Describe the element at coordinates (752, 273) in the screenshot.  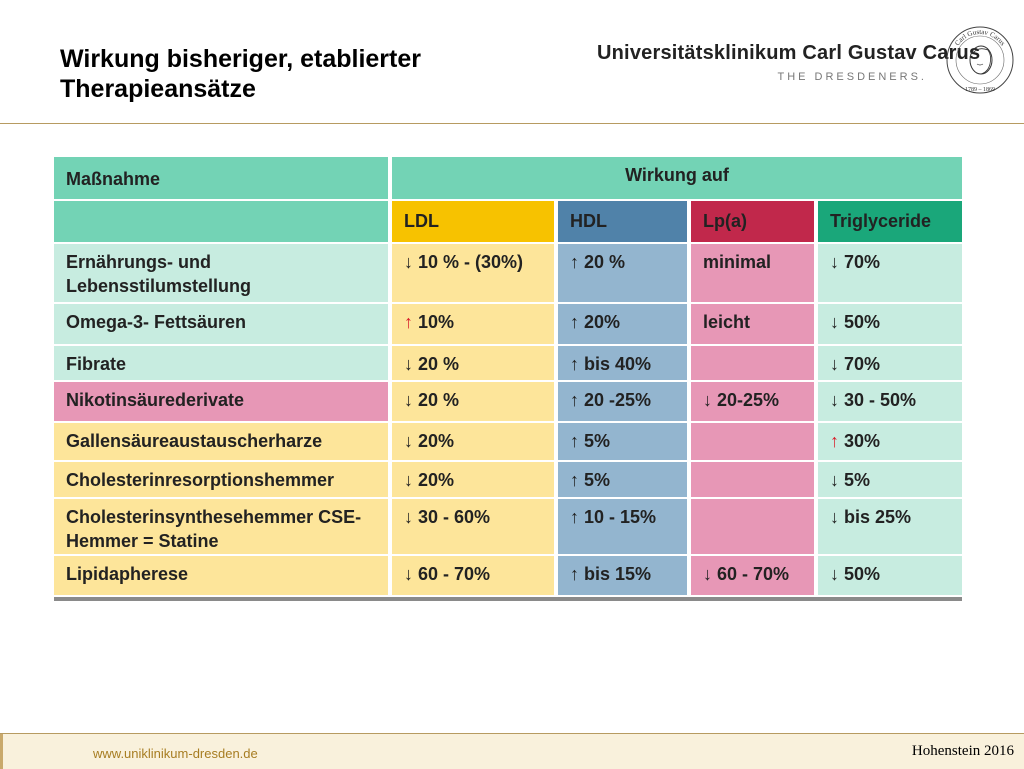
I see `row-value-cell: minimal` at that location.